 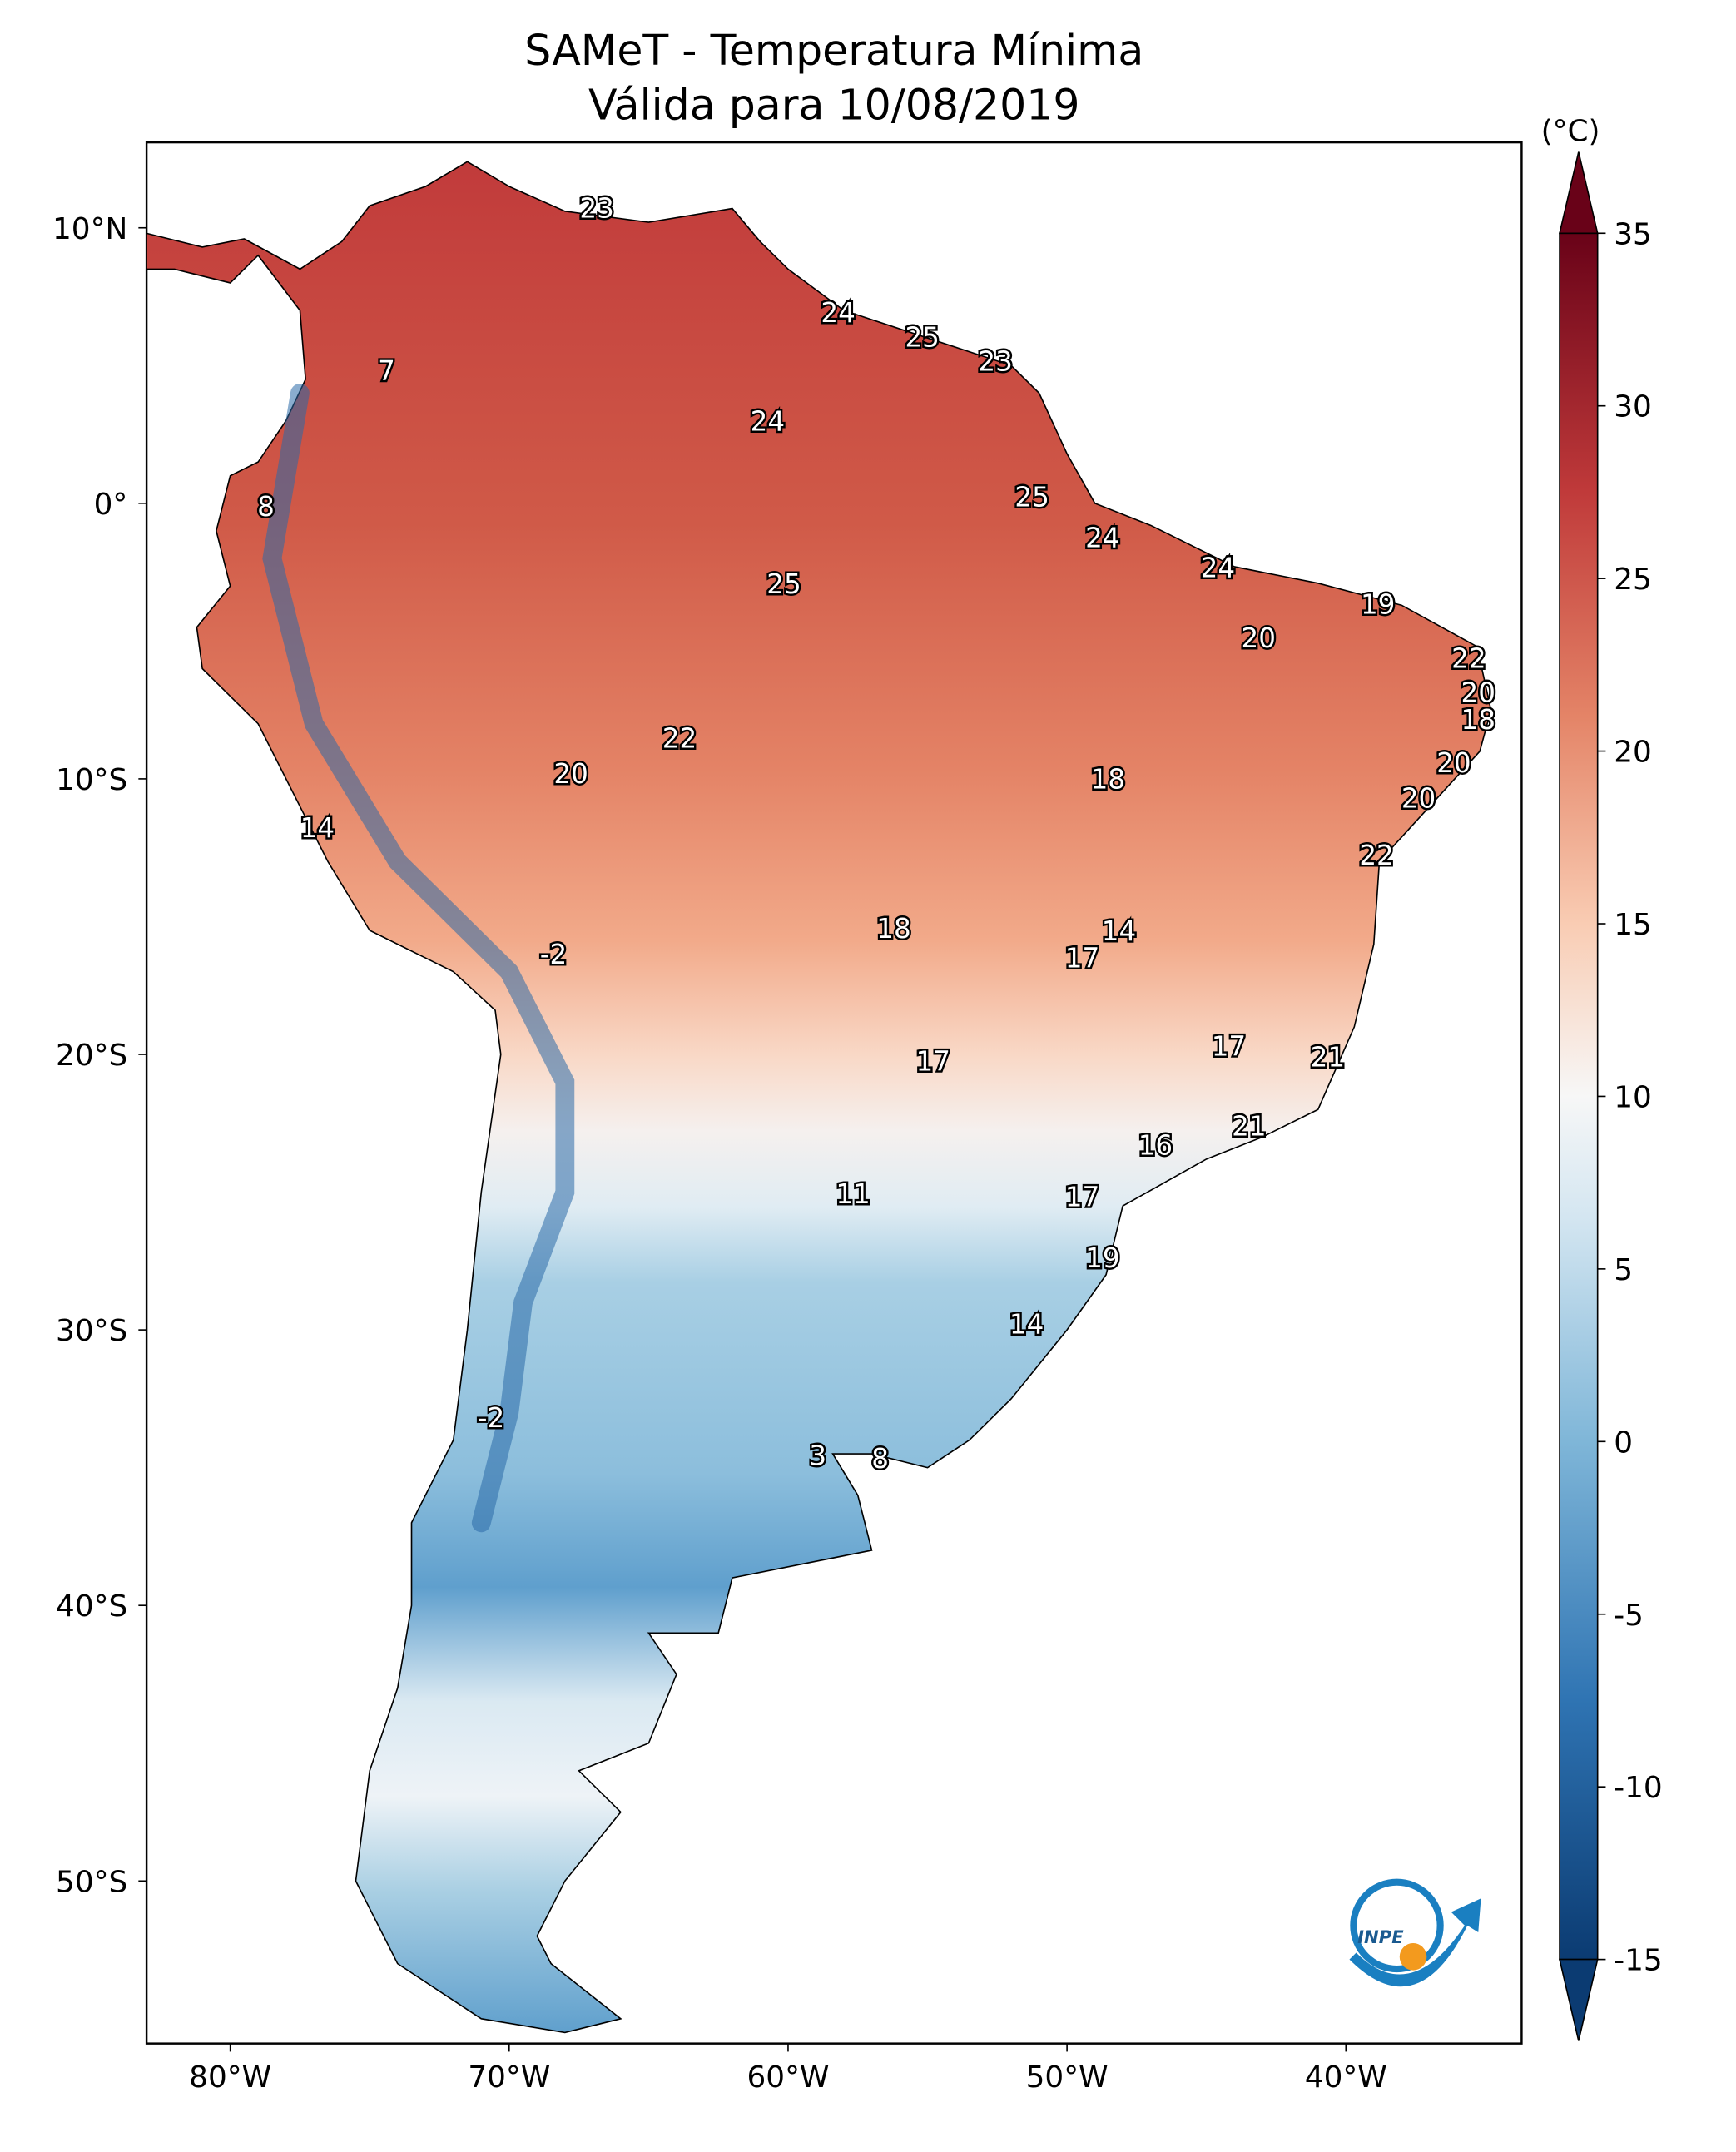 I want to click on logo-arrow, so click(x=1415, y=1942).